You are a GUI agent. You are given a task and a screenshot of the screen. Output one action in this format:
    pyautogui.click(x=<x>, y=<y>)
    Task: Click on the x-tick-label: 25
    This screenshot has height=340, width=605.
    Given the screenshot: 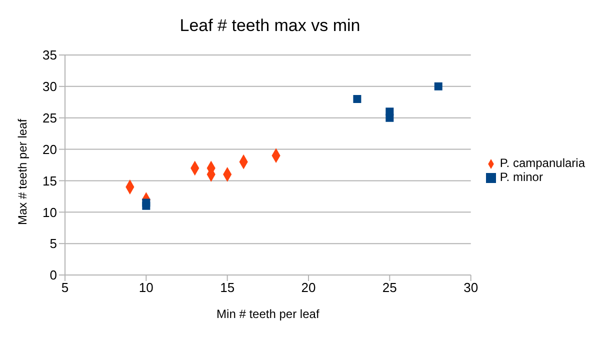 What is the action you would take?
    pyautogui.click(x=389, y=288)
    